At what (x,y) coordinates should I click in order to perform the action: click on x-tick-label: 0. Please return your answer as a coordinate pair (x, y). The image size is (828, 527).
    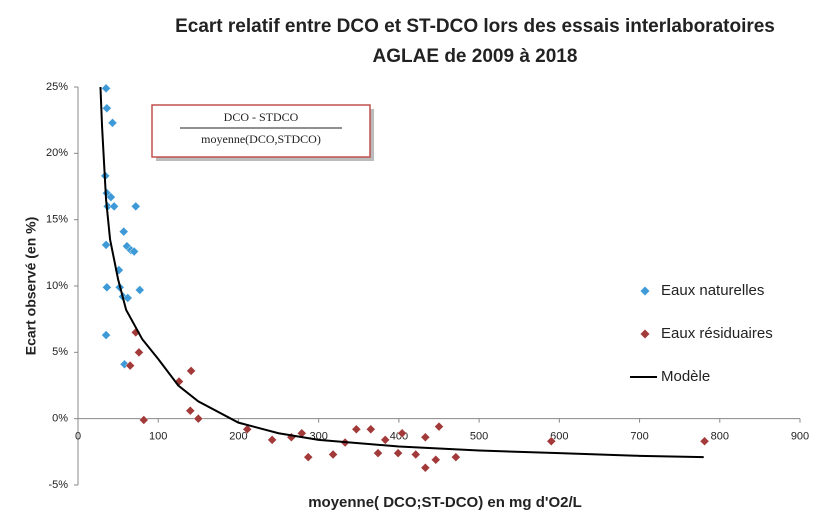
    Looking at the image, I should click on (78, 437).